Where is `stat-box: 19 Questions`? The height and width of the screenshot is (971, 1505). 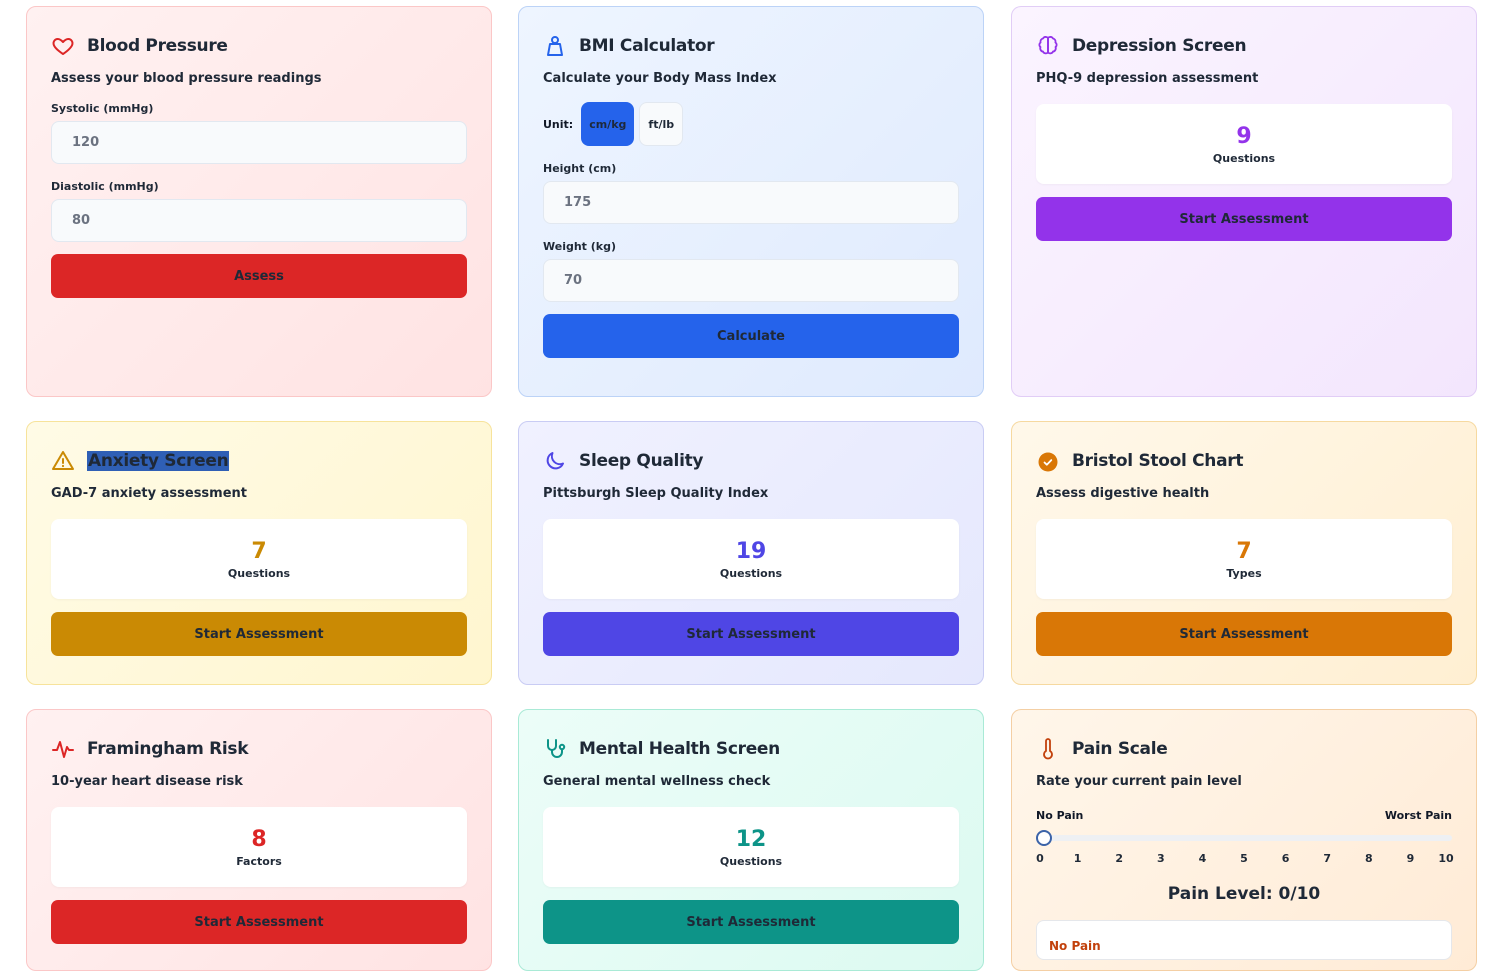 stat-box: 19 Questions is located at coordinates (751, 559).